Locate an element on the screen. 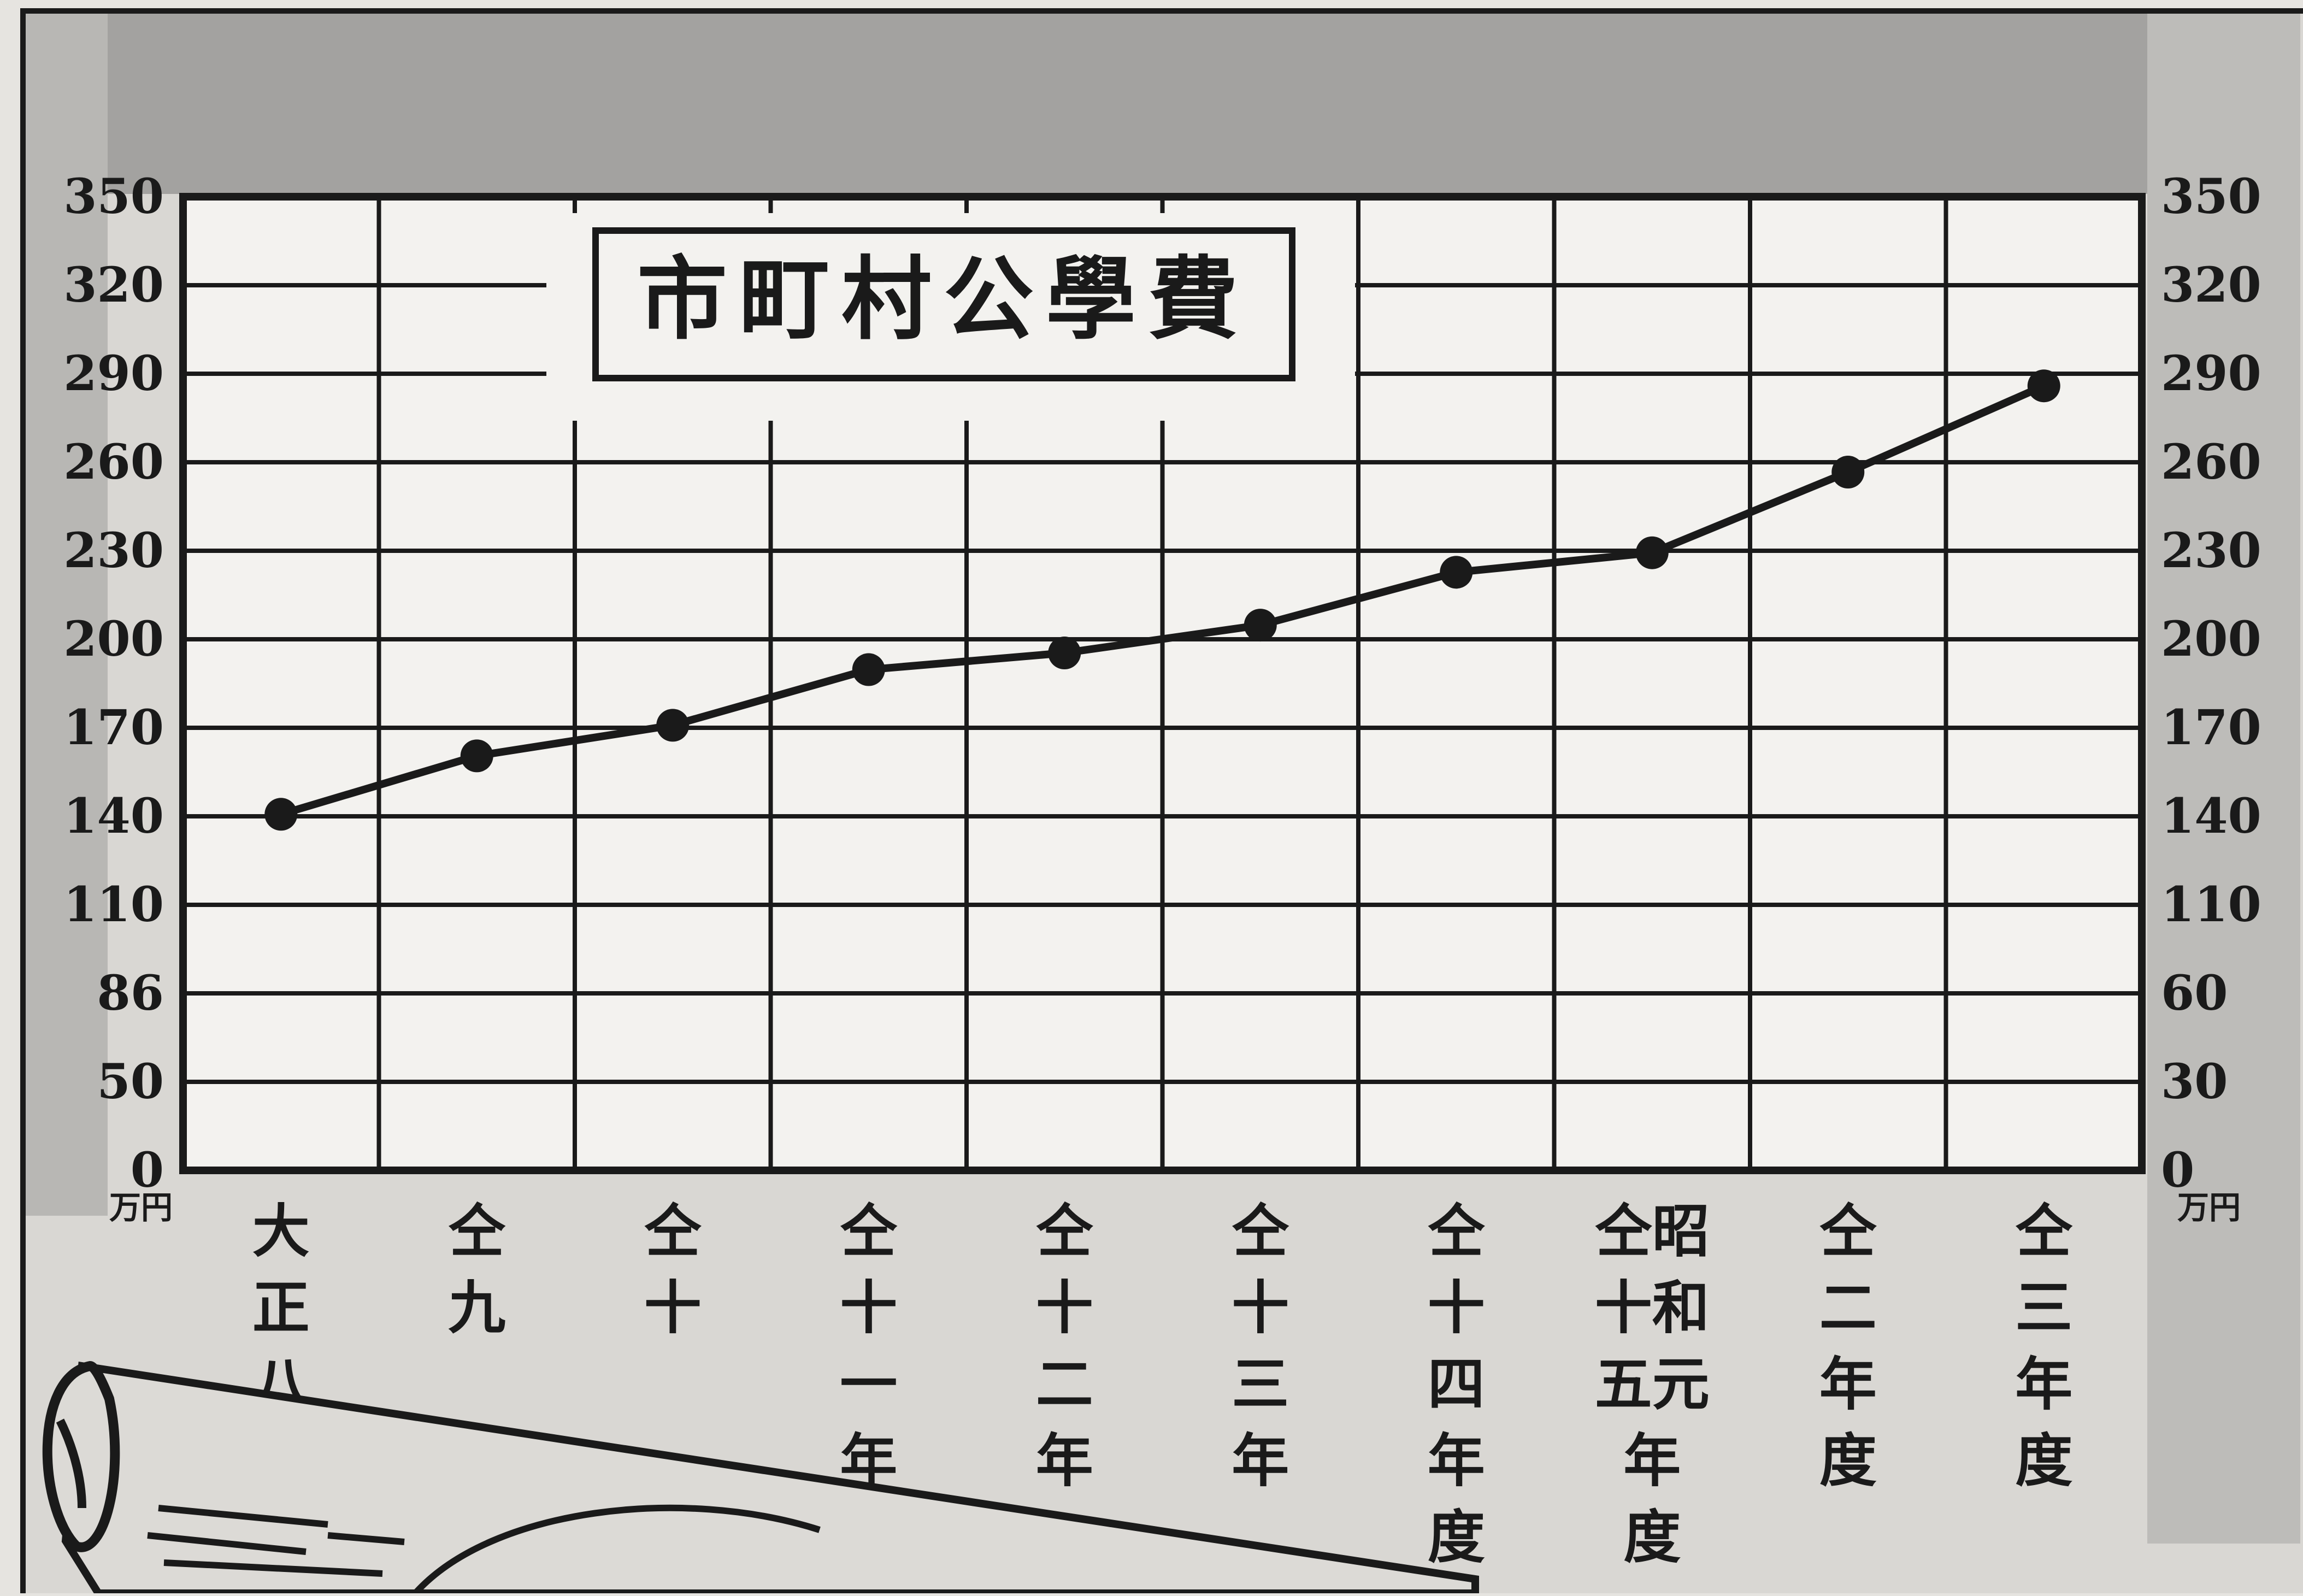 The image size is (2303, 1596). x-tick-label: 大正八 is located at coordinates (281, 1308).